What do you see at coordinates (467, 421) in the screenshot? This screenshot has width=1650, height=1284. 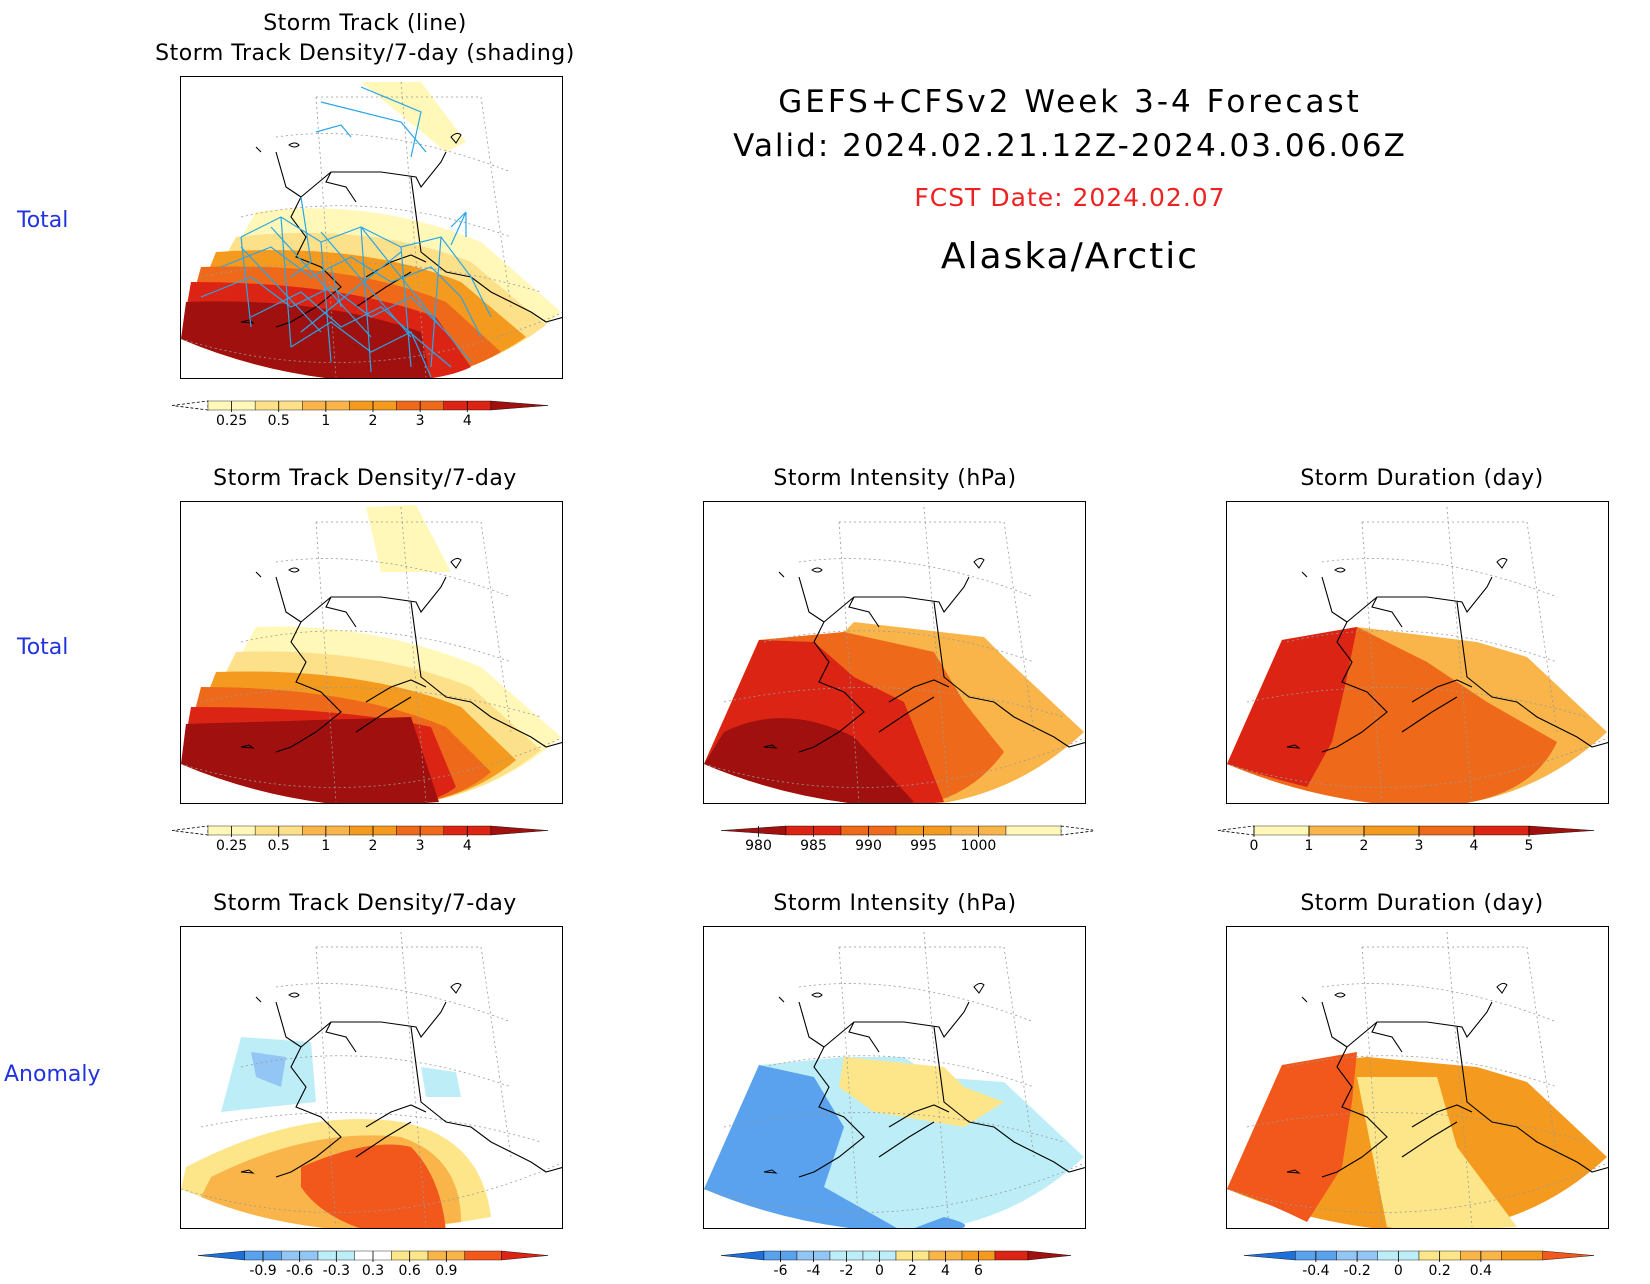 I see `colorbar-tick-label: 4` at bounding box center [467, 421].